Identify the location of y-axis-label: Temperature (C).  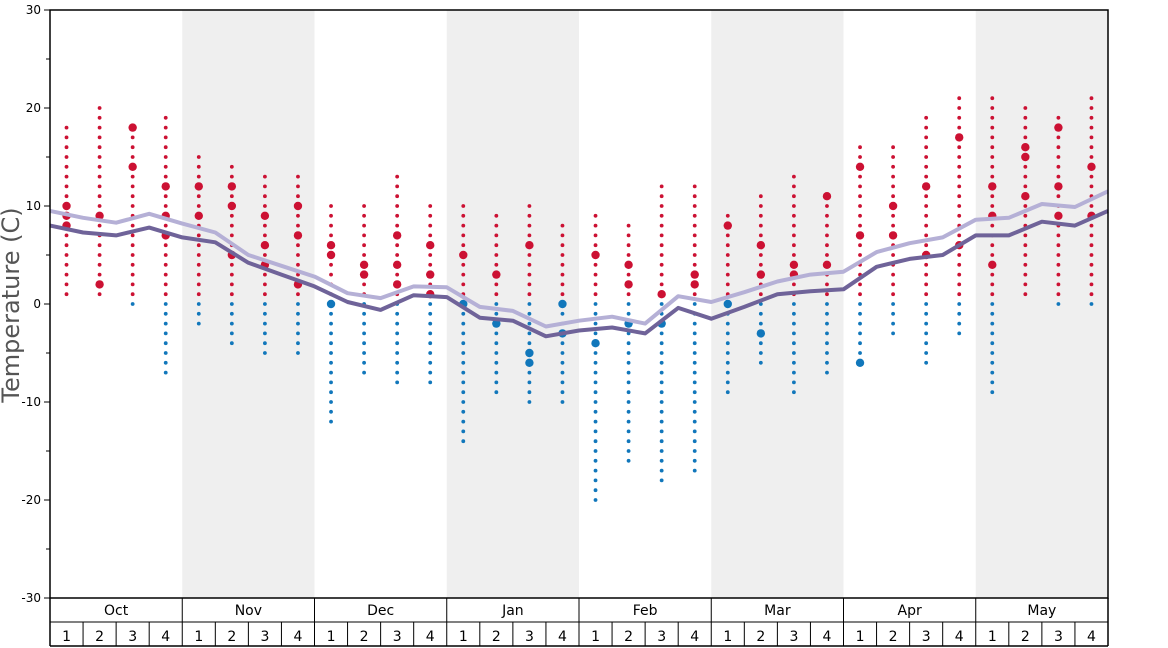
(12, 305).